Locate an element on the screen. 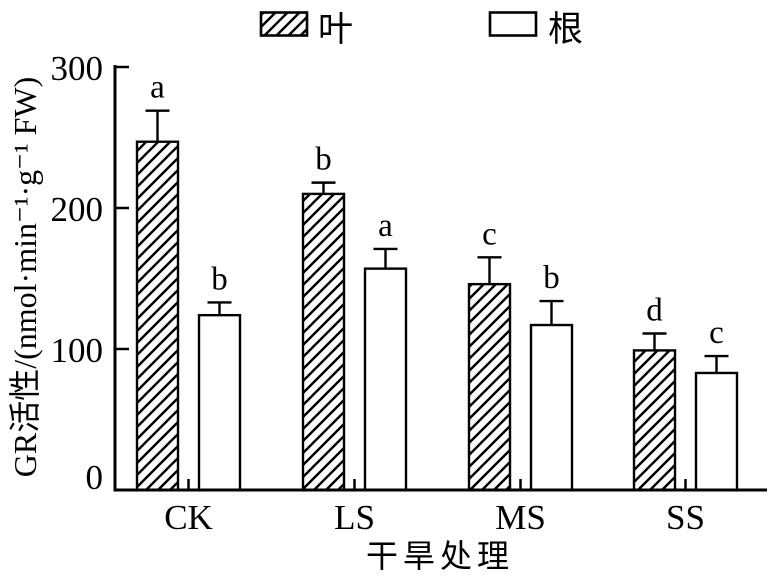  legend-swatch-leaf is located at coordinates (284, 24).